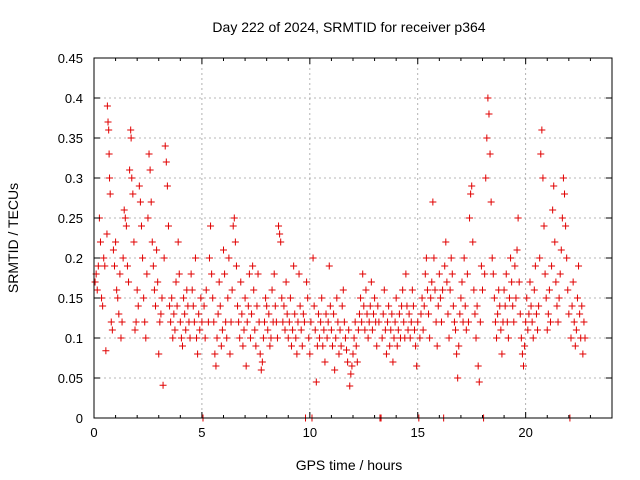  I want to click on y-tick-label: 0.3, so click(74, 178).